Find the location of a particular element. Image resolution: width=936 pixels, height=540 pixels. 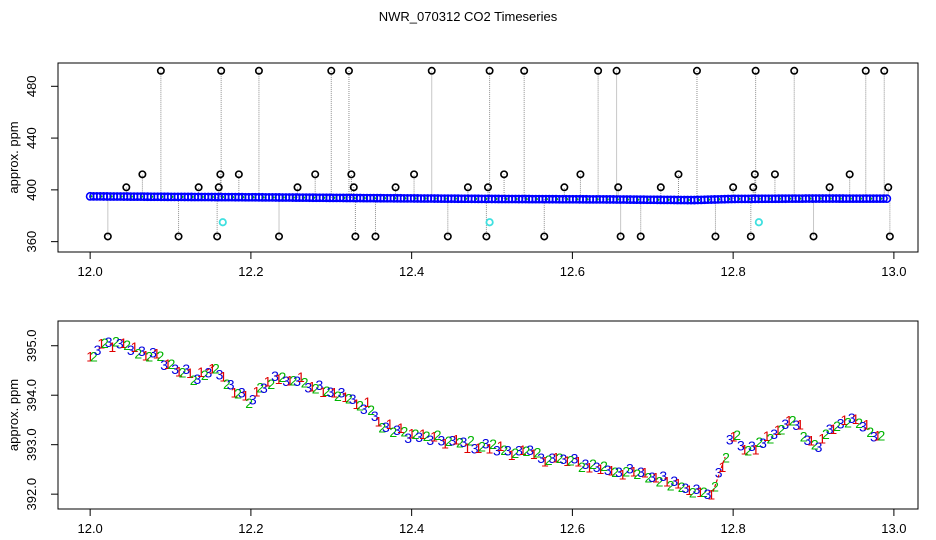

marker-117: 1 is located at coordinates (523, 450).